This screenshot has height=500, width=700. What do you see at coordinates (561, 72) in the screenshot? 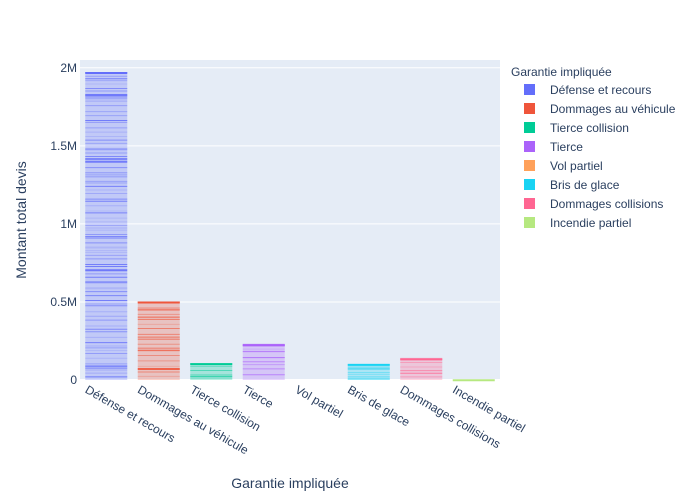
I see `legend-title: Garantie impliquée` at bounding box center [561, 72].